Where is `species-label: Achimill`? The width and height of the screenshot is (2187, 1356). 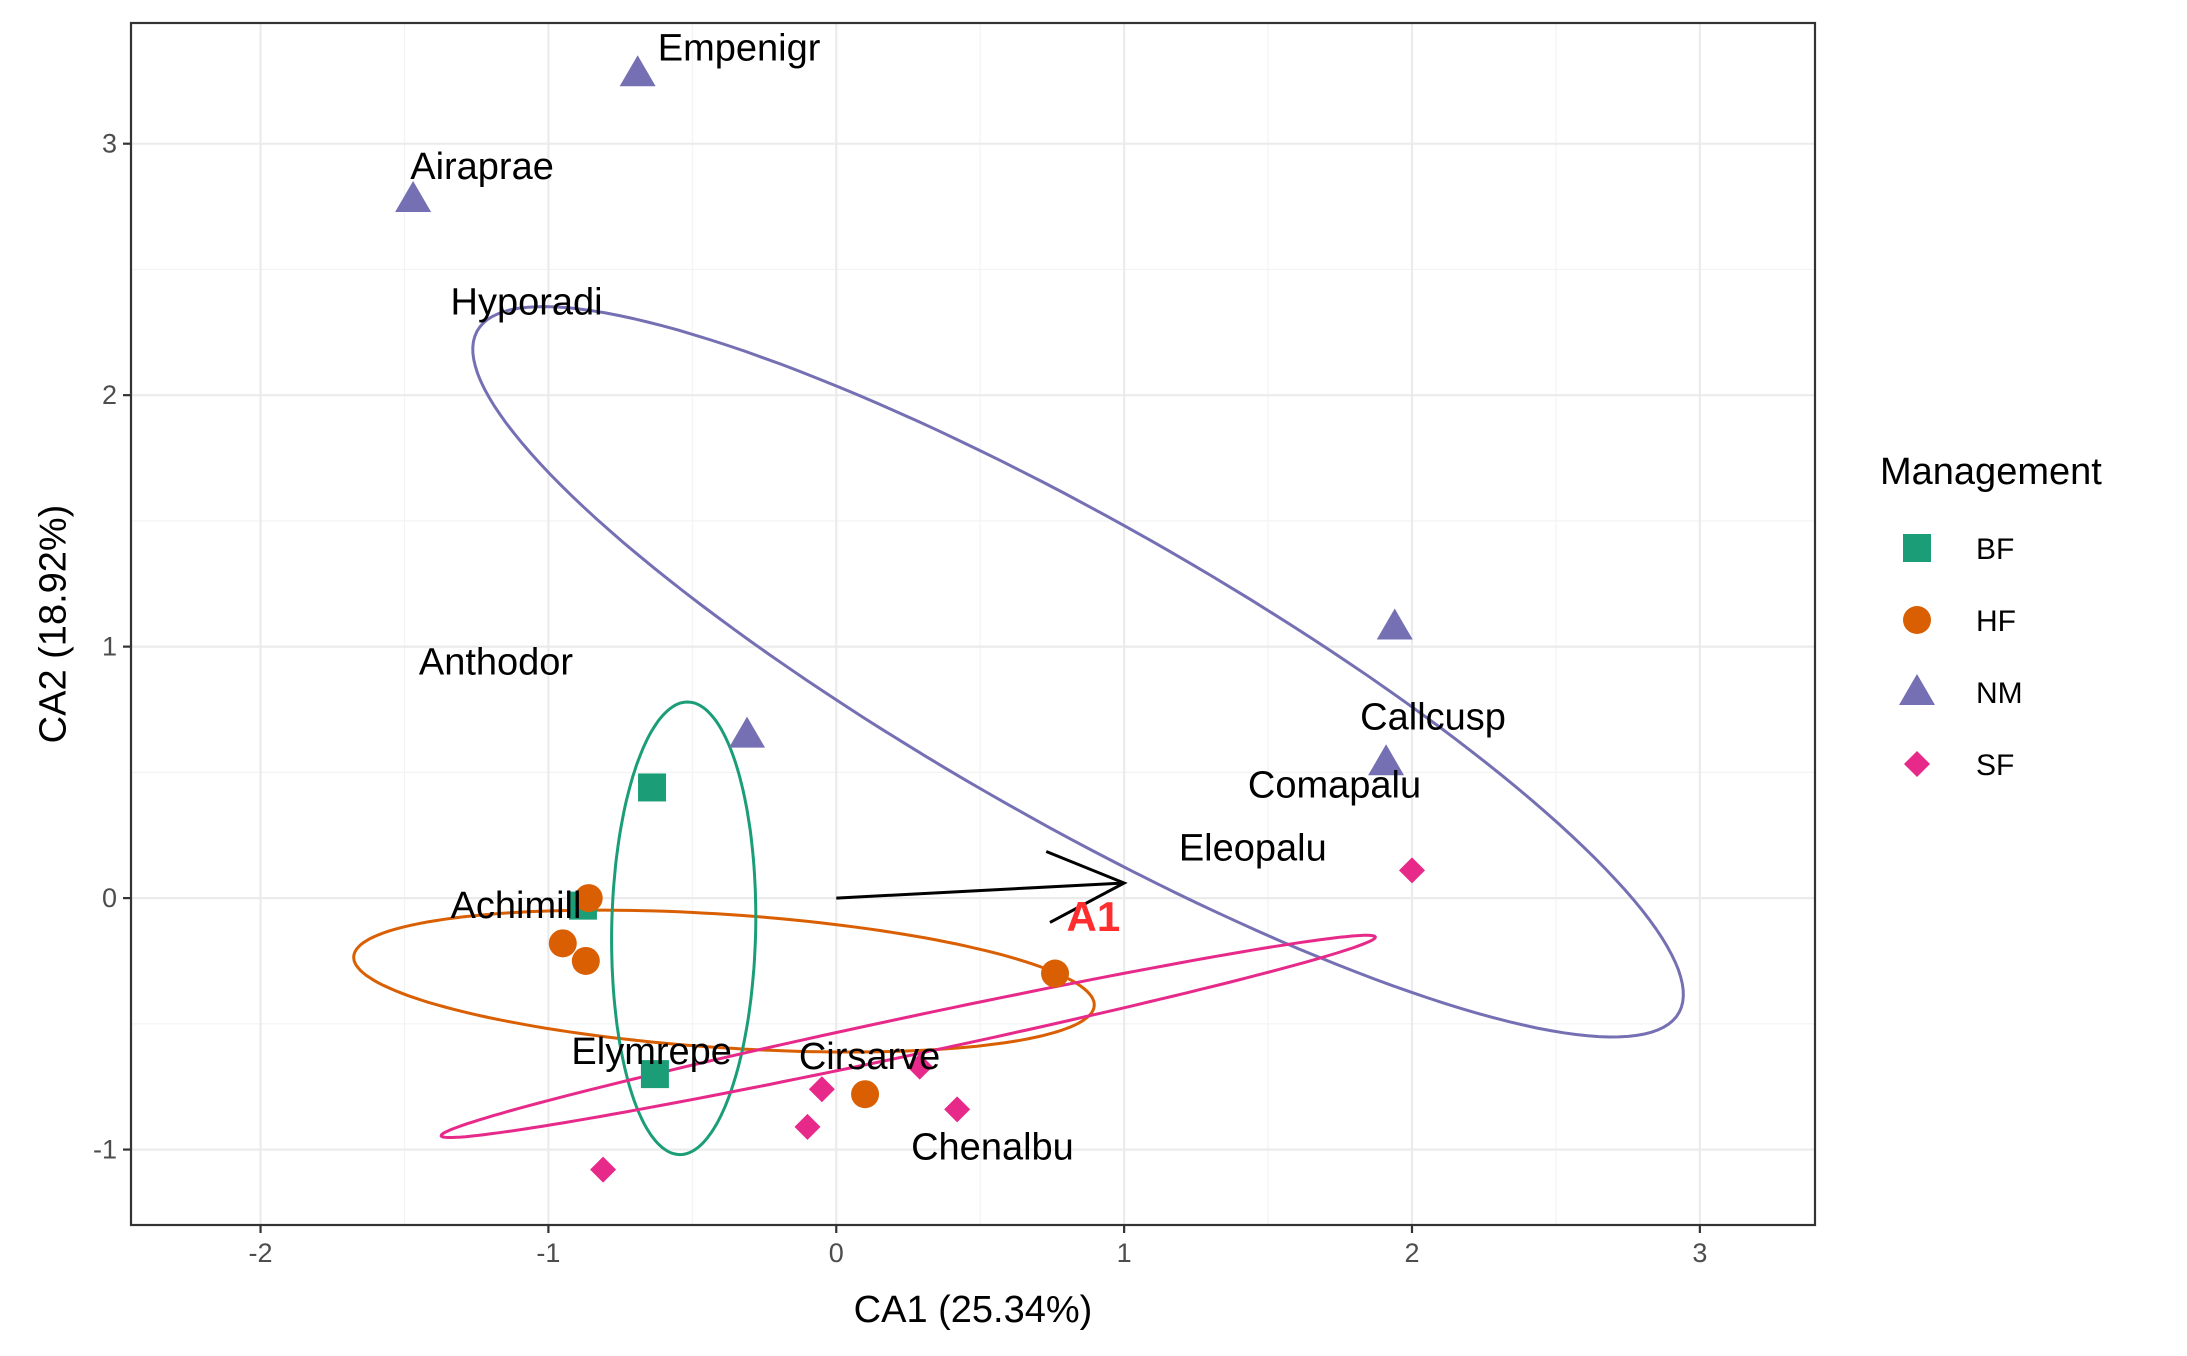
species-label: Achimill is located at coordinates (516, 906).